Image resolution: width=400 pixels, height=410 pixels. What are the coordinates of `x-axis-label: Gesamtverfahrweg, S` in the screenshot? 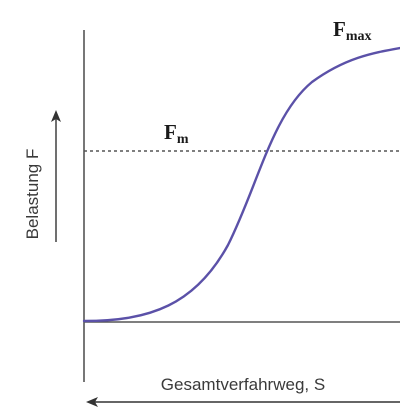 It's located at (243, 384).